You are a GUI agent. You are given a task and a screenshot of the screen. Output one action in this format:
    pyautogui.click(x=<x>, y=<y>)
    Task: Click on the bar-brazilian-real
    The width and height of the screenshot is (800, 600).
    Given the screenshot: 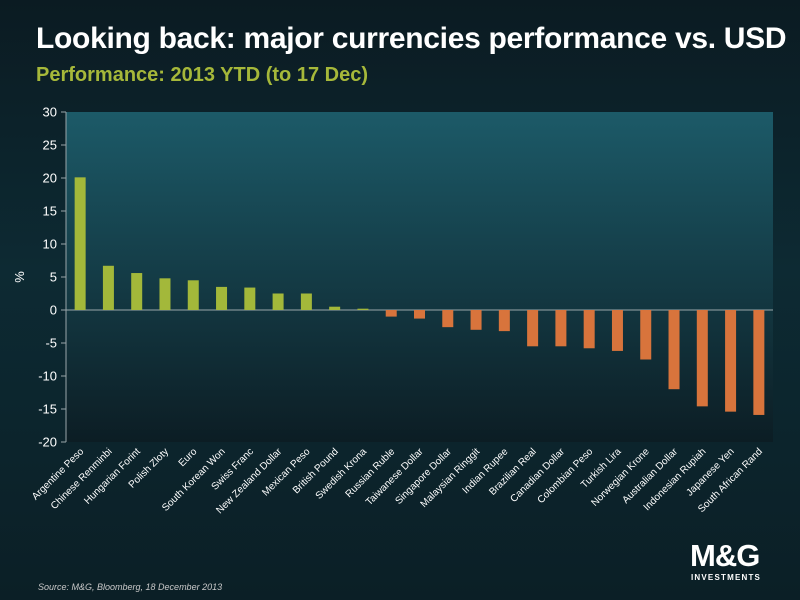 What is the action you would take?
    pyautogui.click(x=533, y=328)
    